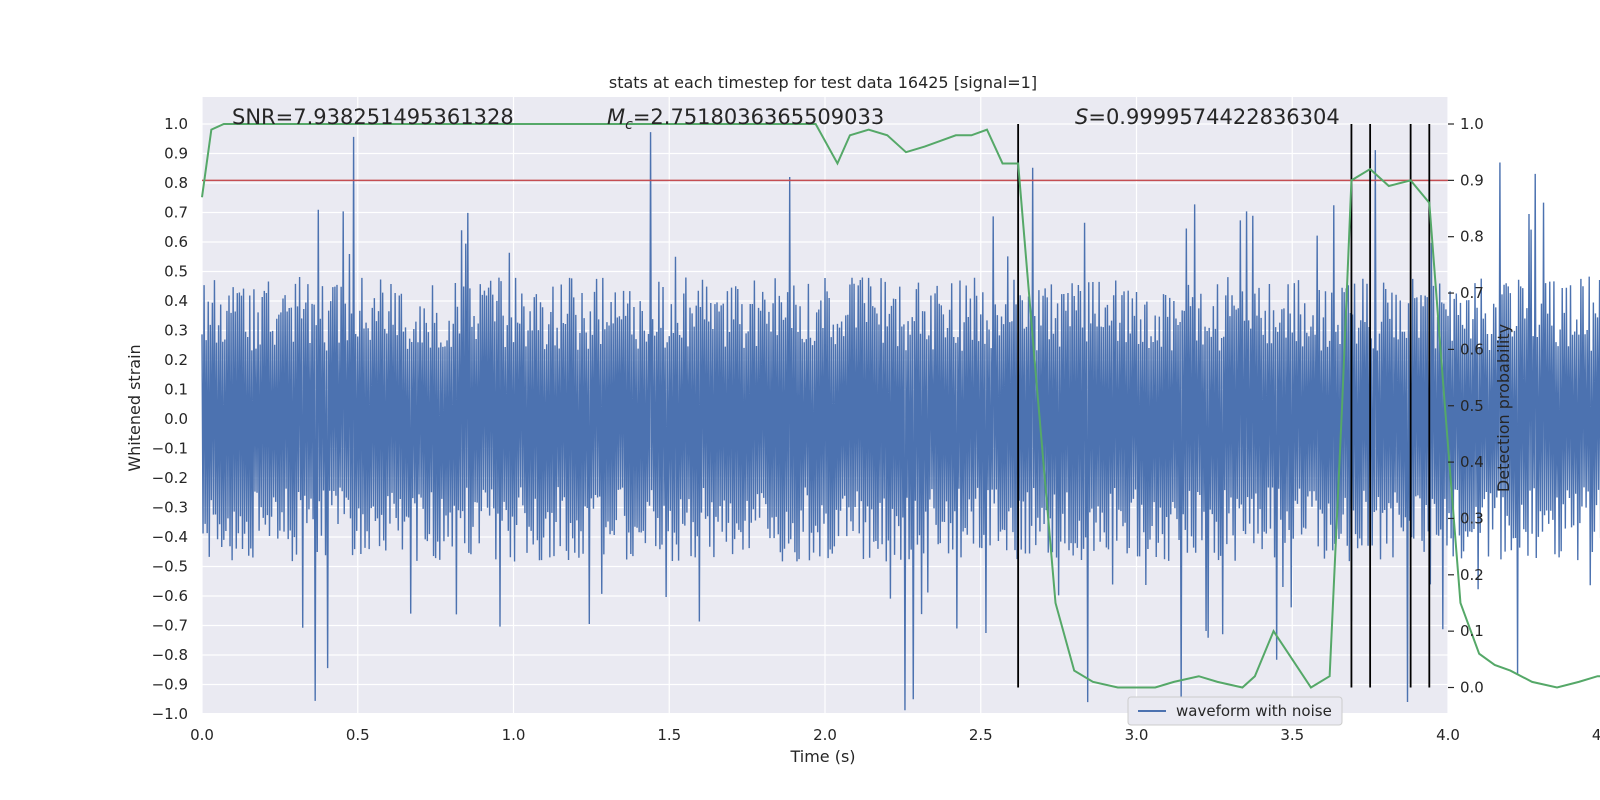  Describe the element at coordinates (170, 567) in the screenshot. I see `y-tick-label: −0.5` at that location.